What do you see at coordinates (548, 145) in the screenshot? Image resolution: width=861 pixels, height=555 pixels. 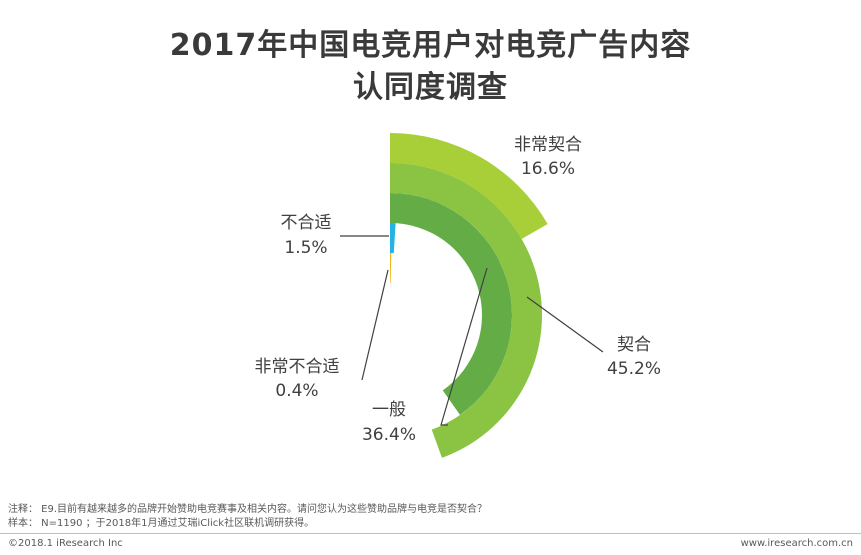 I see `label-name-very-fit: 非常契合` at bounding box center [548, 145].